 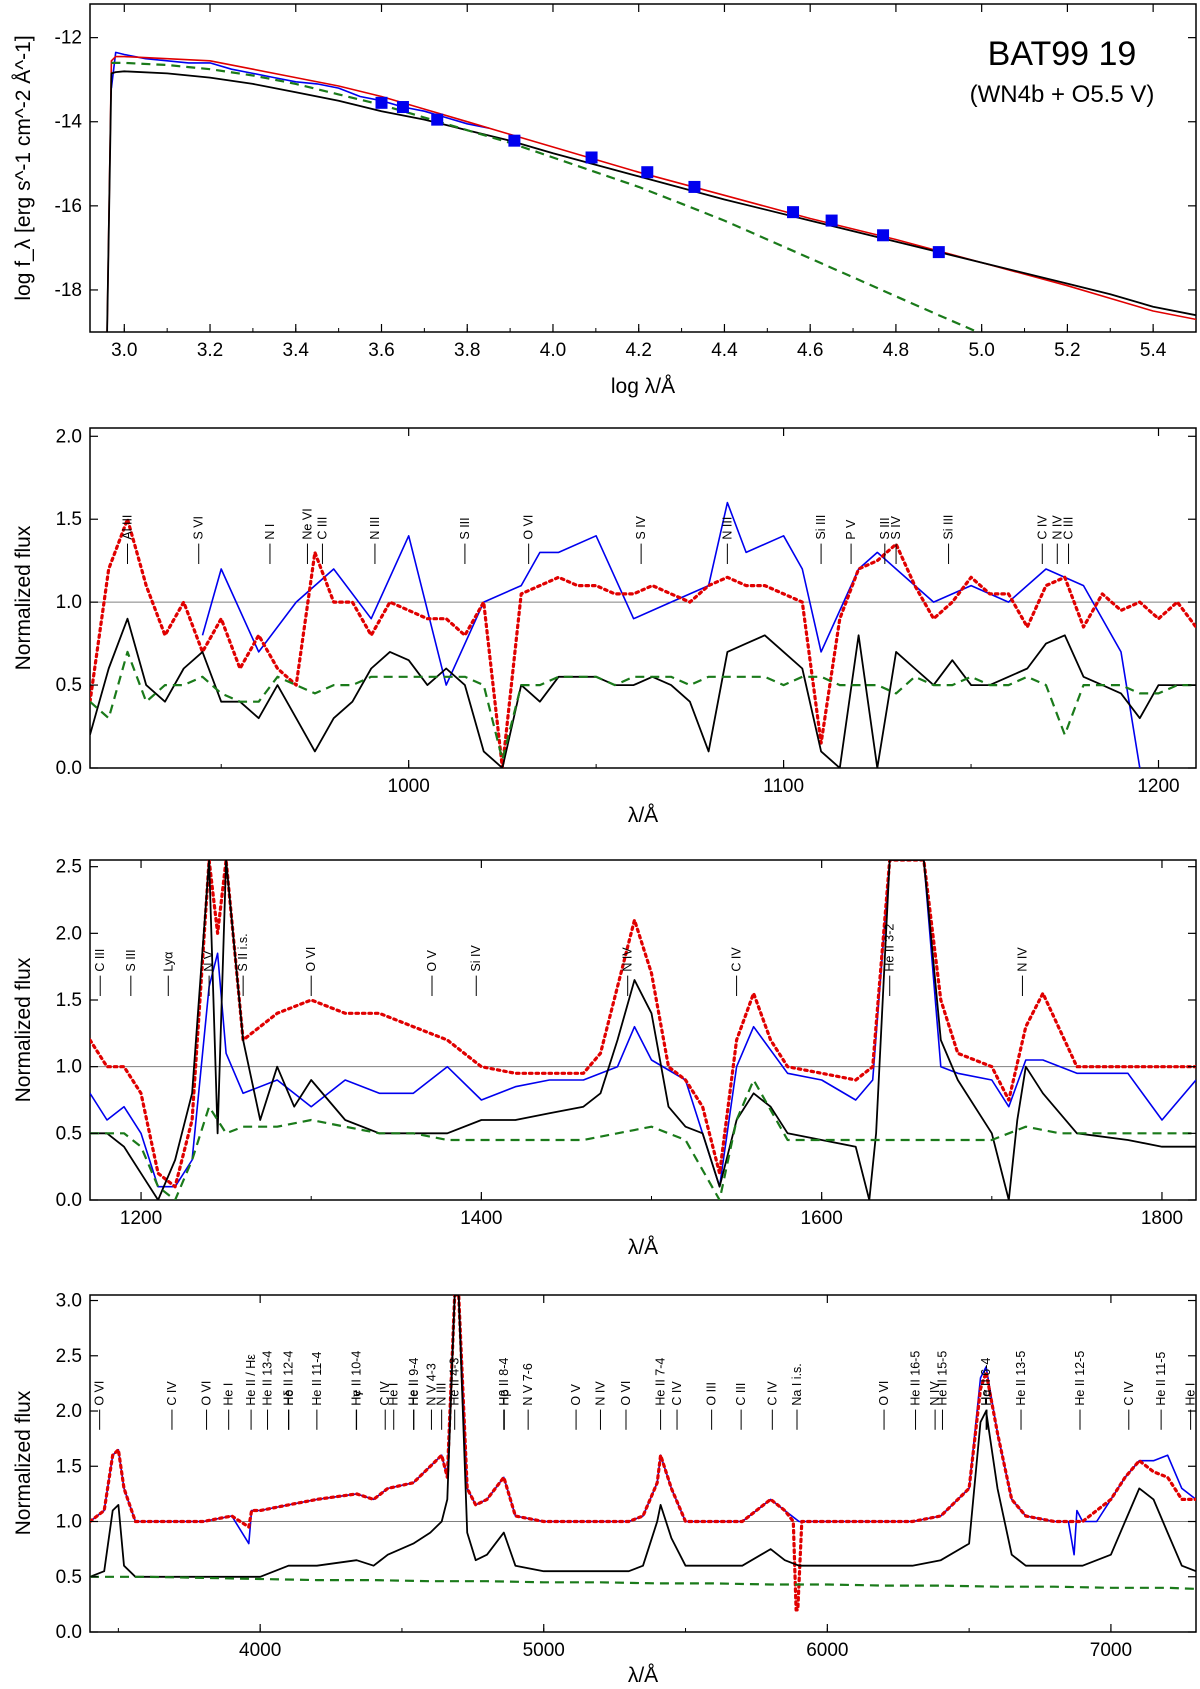 I want to click on series-layer, so click(x=643, y=634).